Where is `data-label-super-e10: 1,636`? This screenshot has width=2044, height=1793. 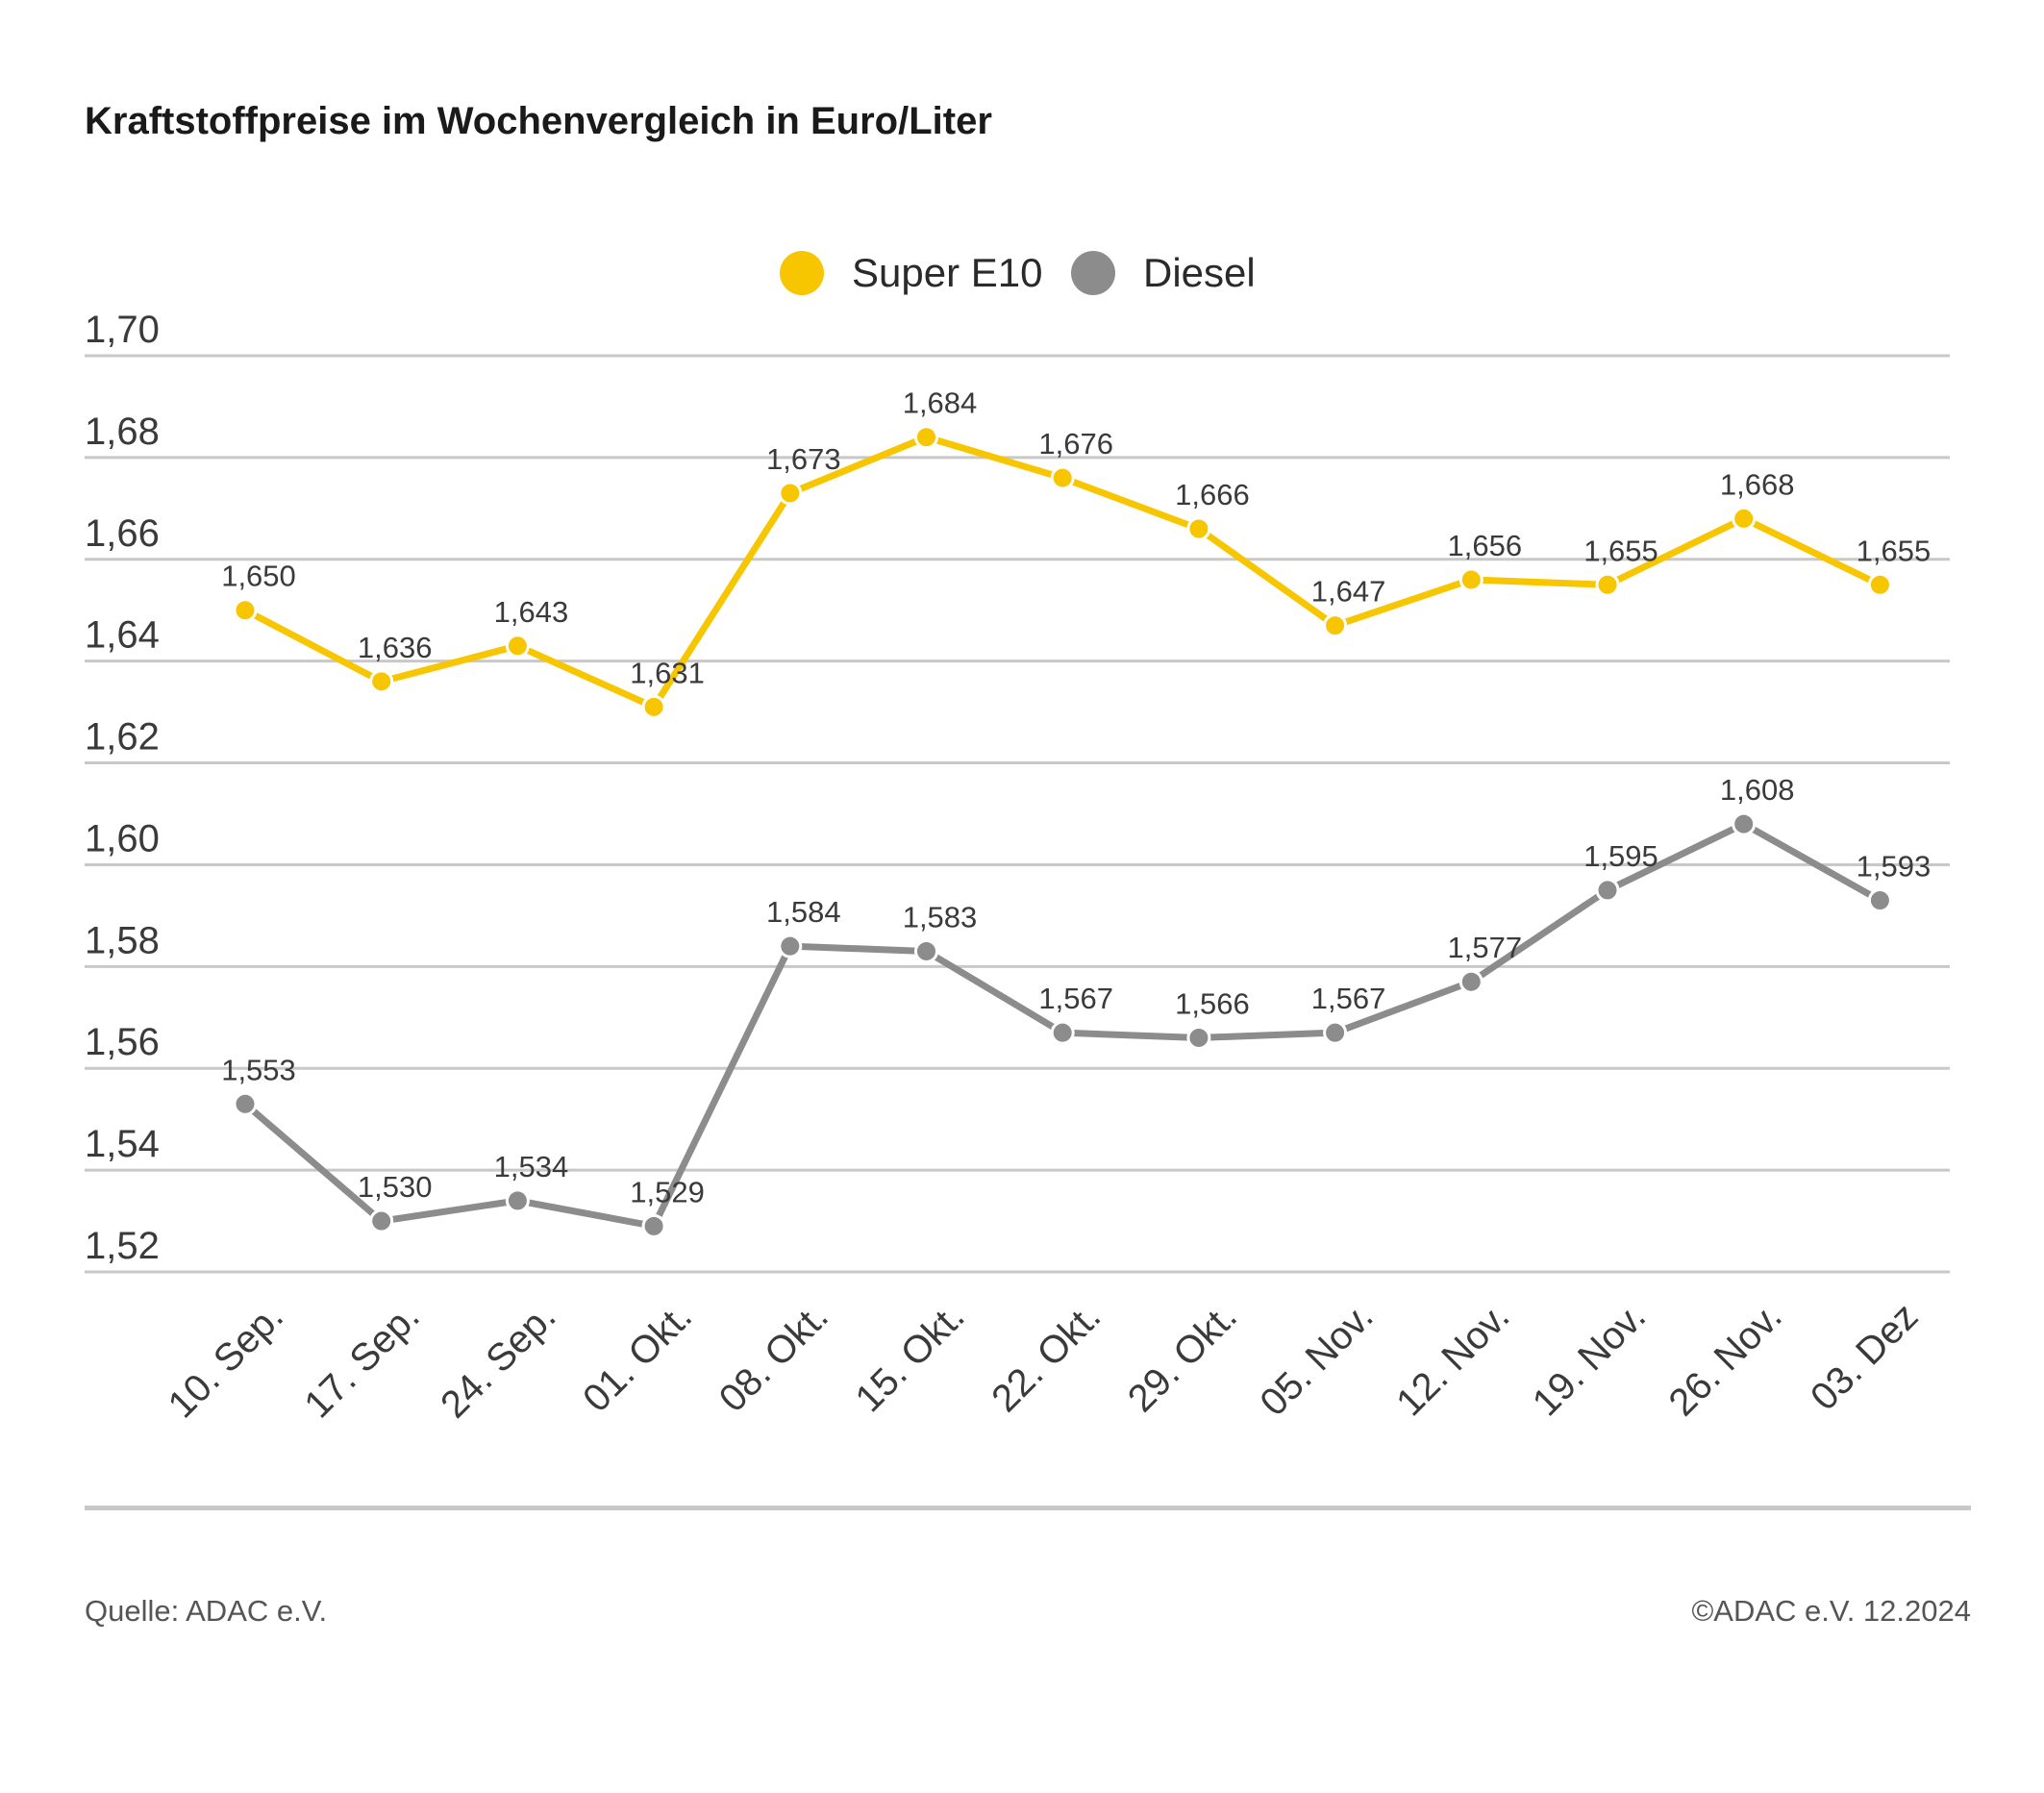
data-label-super-e10: 1,636 is located at coordinates (395, 647).